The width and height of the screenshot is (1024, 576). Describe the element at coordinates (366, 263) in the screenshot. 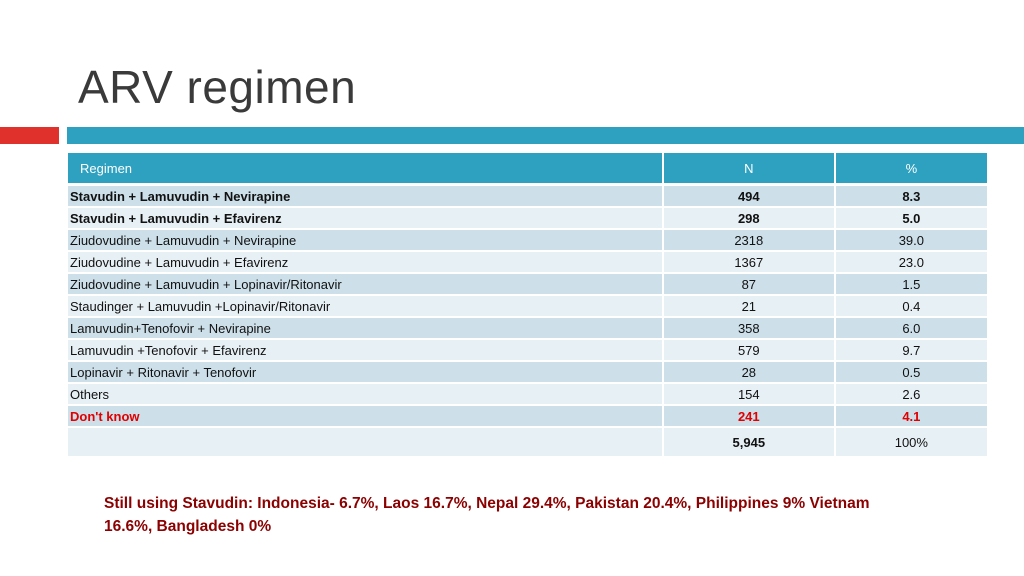

I see `regimen-cell: Ziudovudine + Lamuvudin + Efavirenz` at that location.